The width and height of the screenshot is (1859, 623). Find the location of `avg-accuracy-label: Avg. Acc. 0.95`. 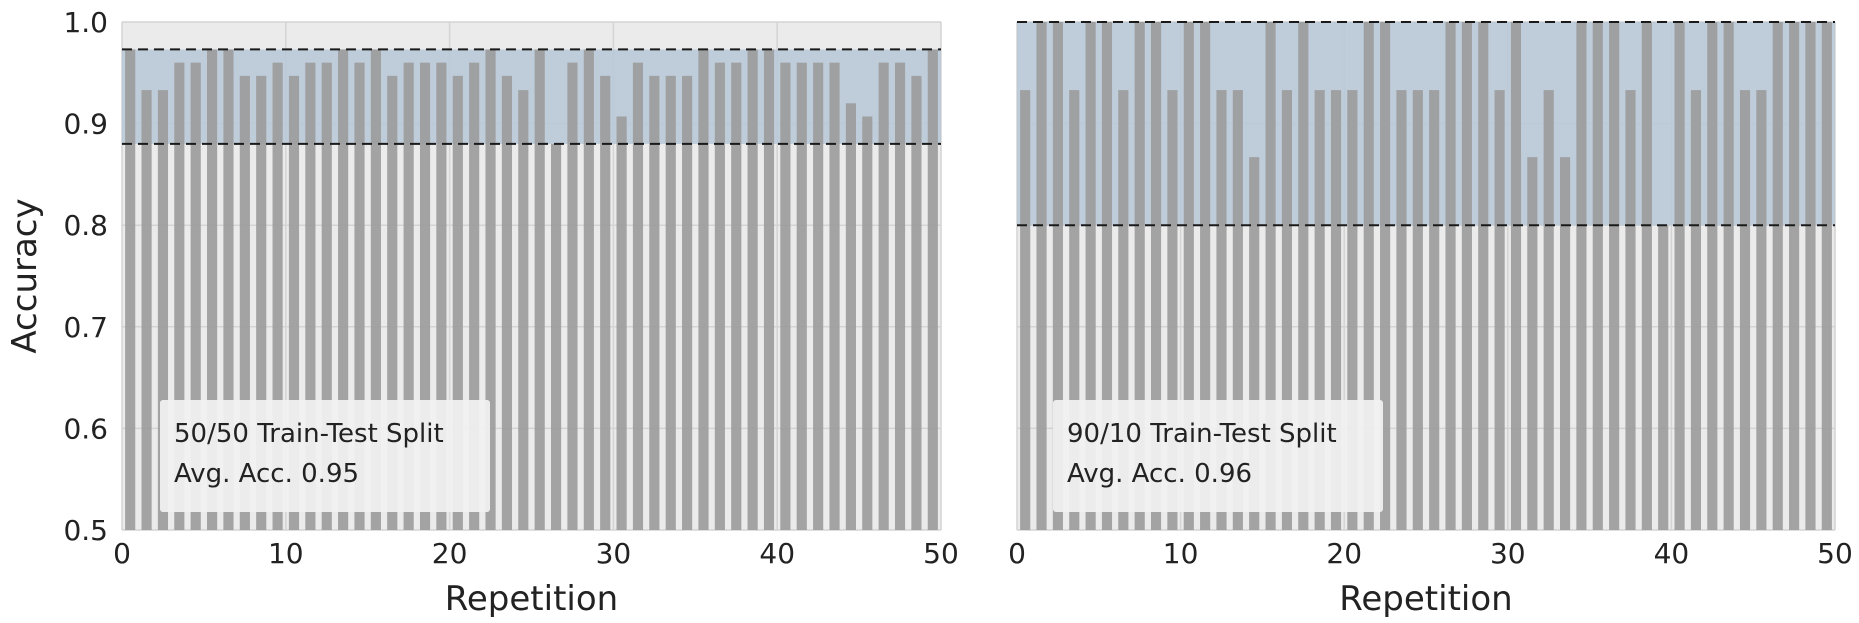

avg-accuracy-label: Avg. Acc. 0.95 is located at coordinates (266, 474).